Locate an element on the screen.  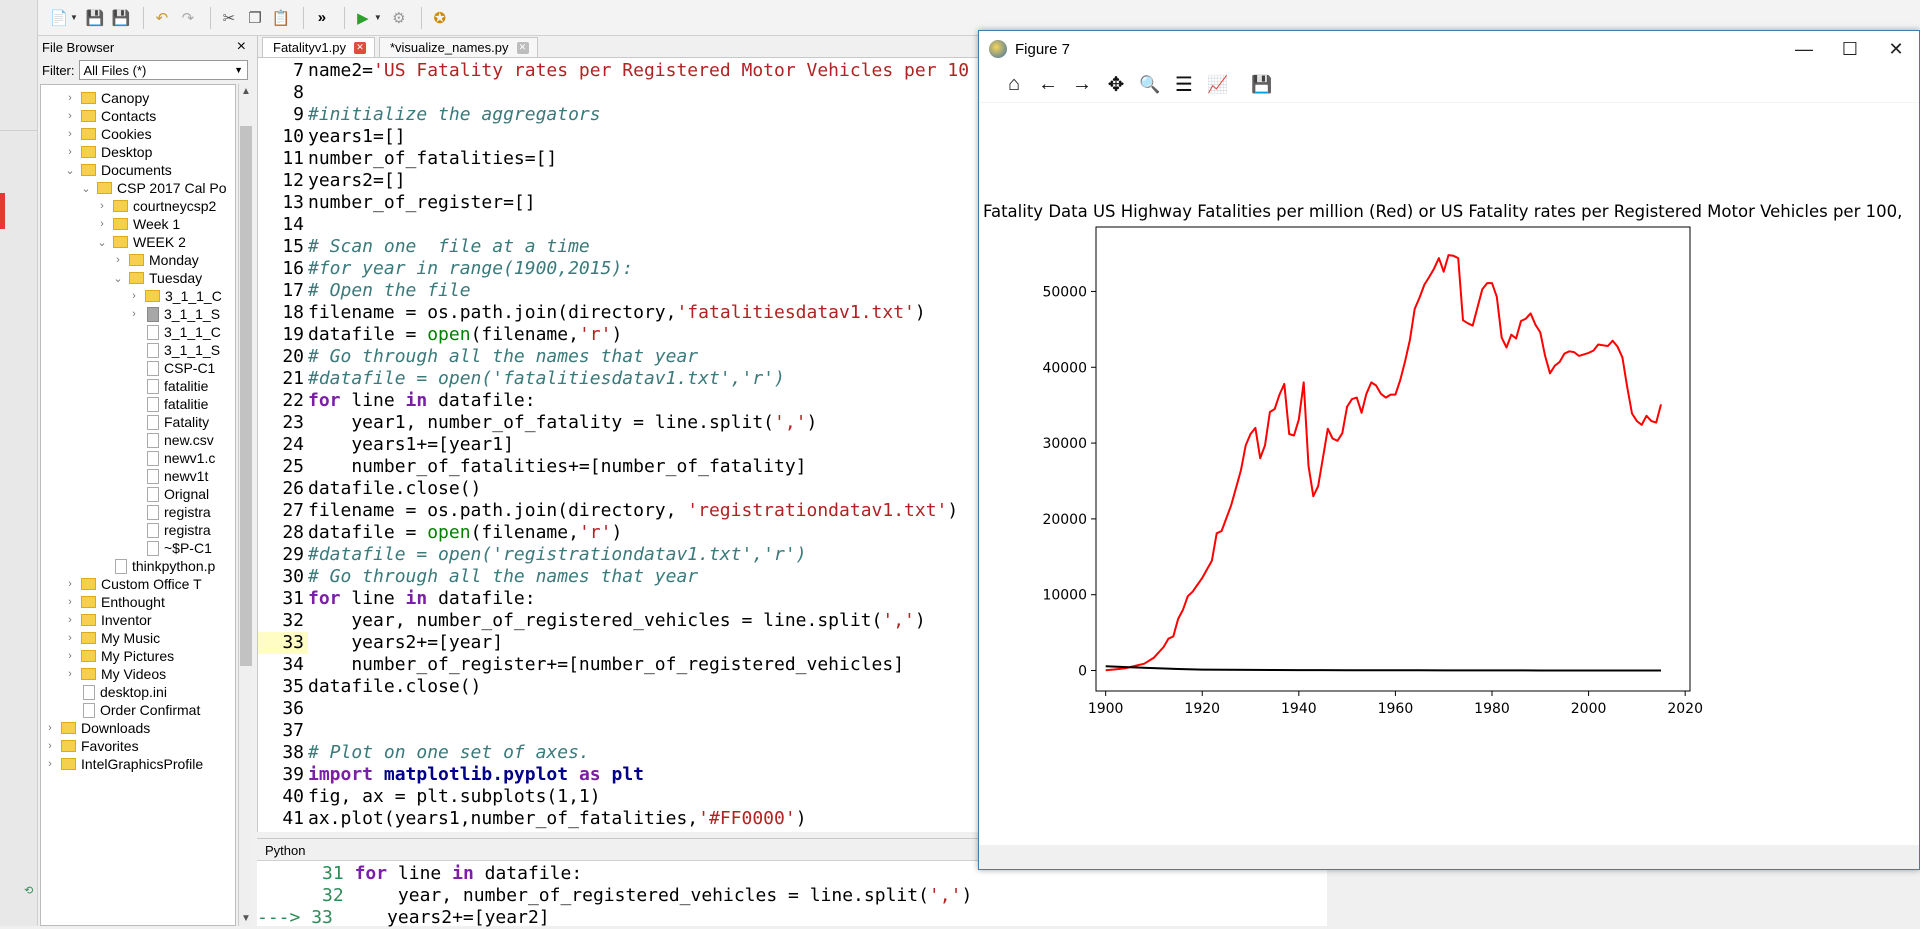
code-line: 31 for line in datafile: is located at coordinates (793, 599).